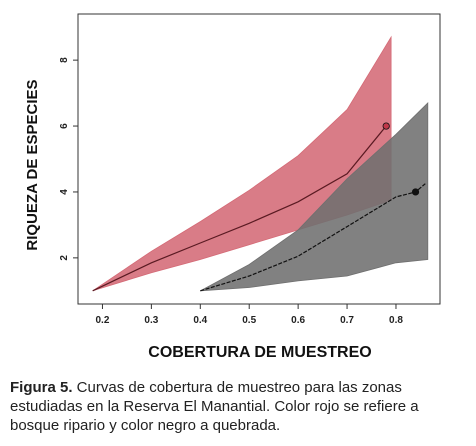 The image size is (476, 446). What do you see at coordinates (68, 159) in the screenshot?
I see `y-axis-ticks: 2 4 6 8` at bounding box center [68, 159].